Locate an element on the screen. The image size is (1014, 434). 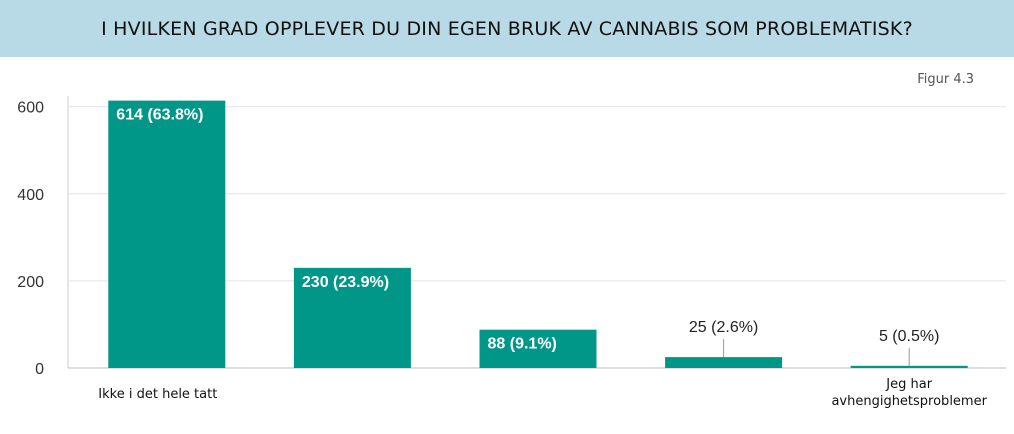
figure-label: Figur 4.3 is located at coordinates (945, 79).